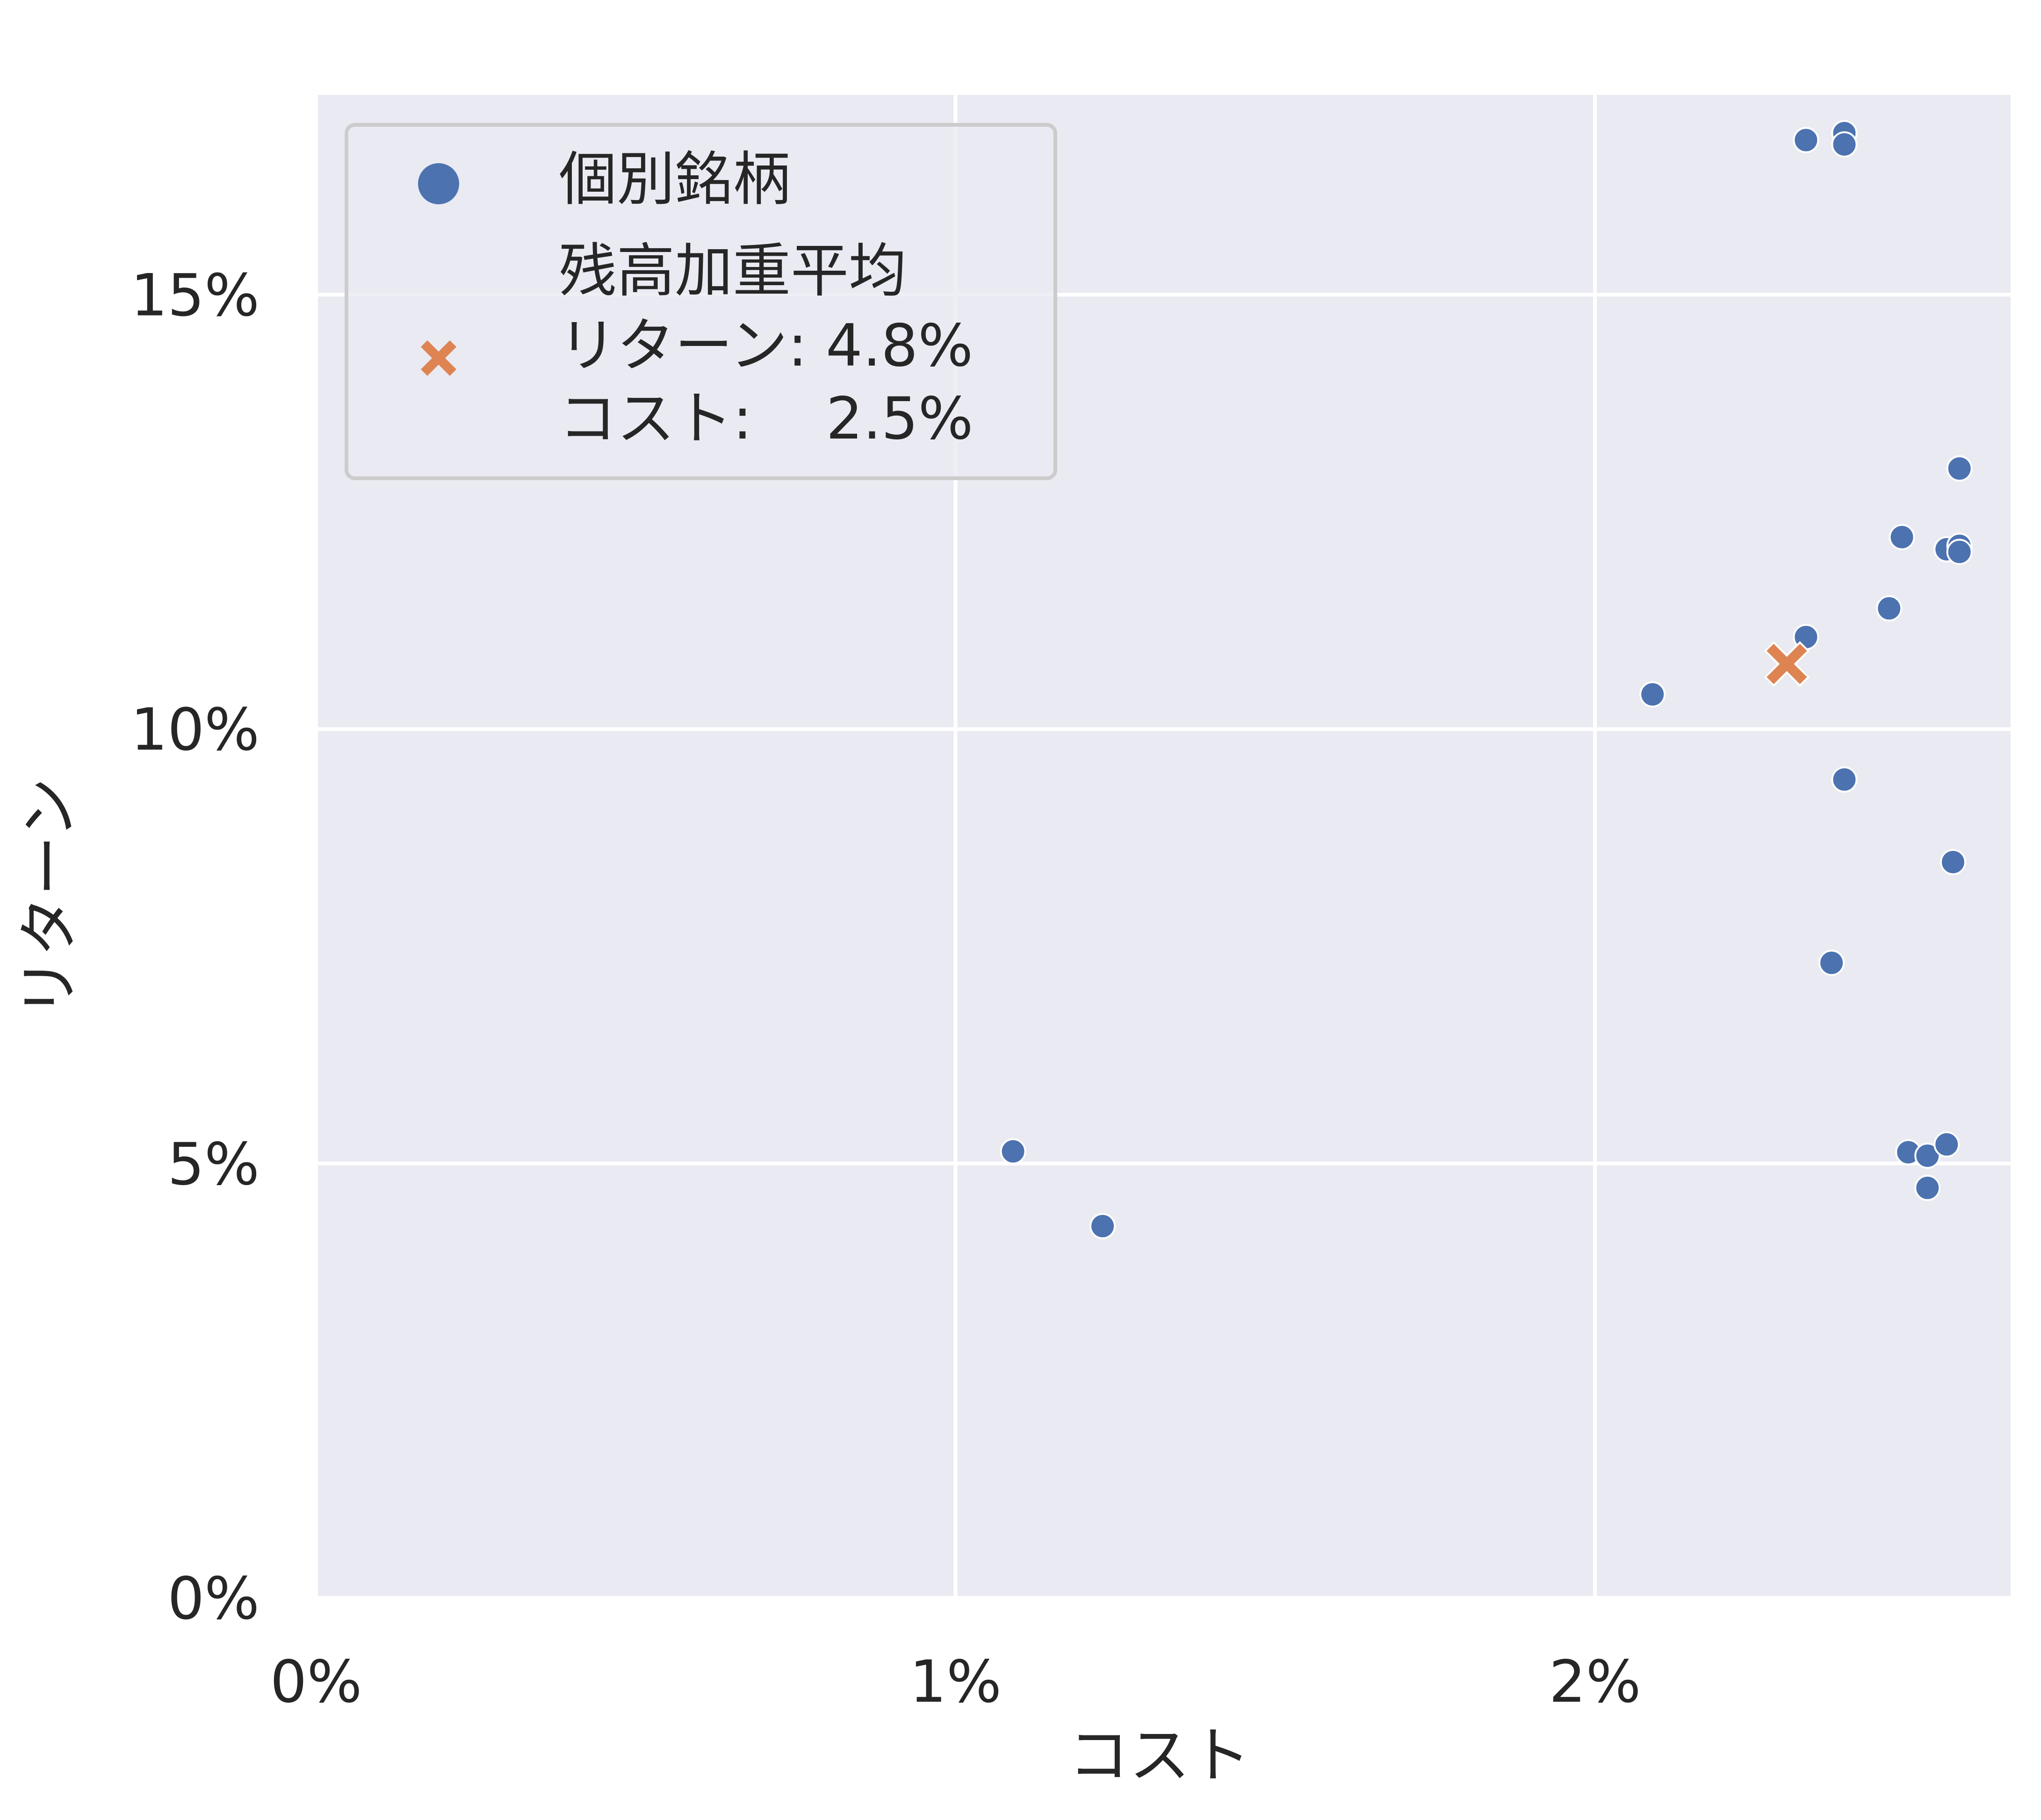 Image resolution: width=2041 pixels, height=1820 pixels. I want to click on y-axis-label: リターン, so click(49, 897).